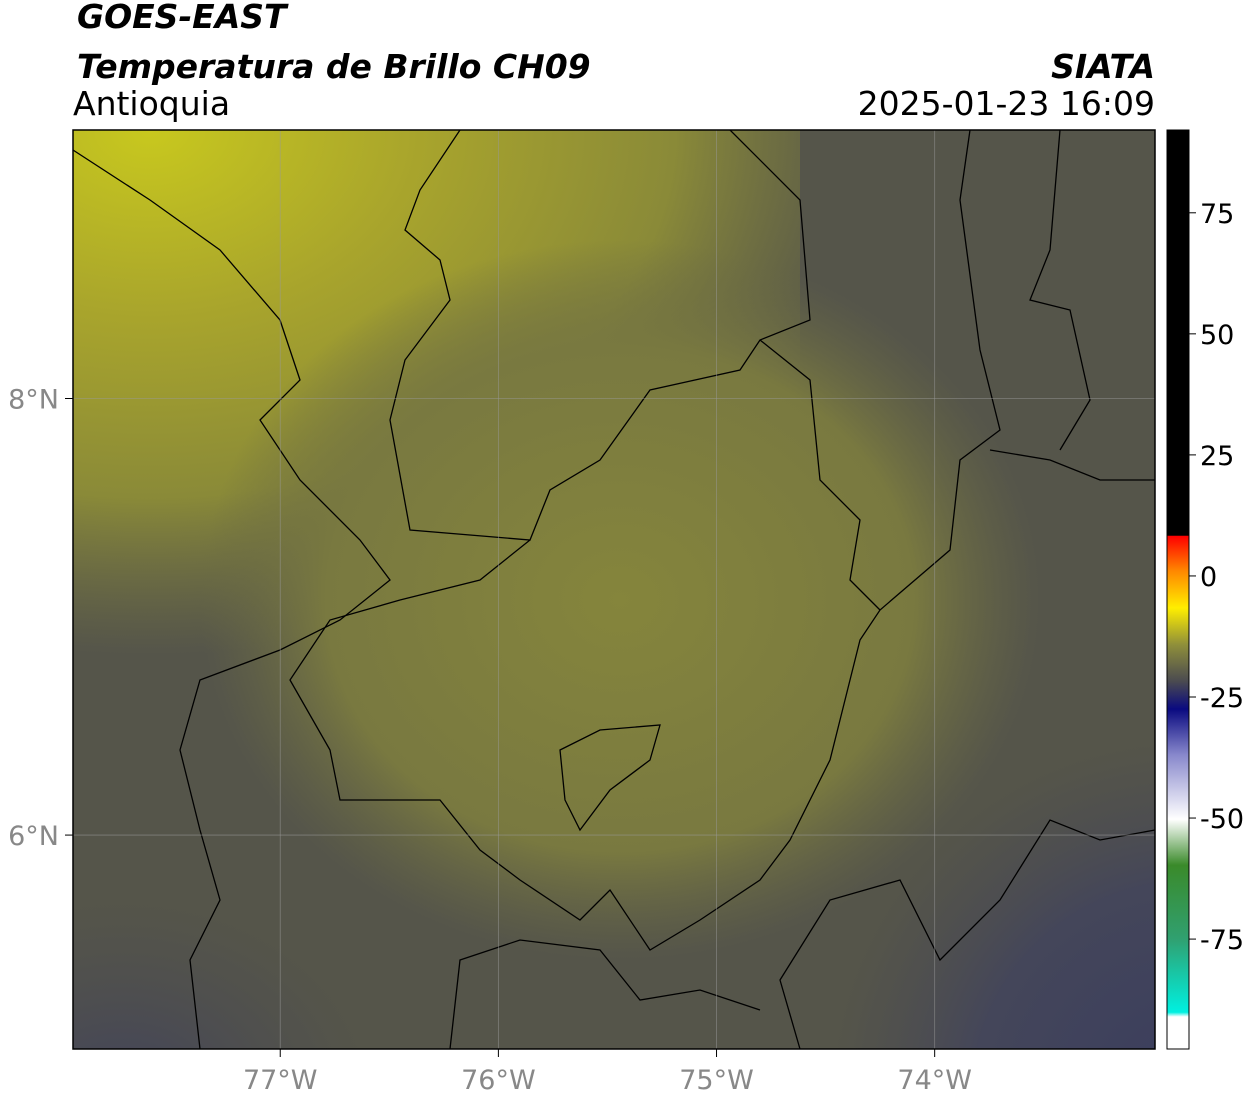  I want to click on x-tick-label: 77°W, so click(280, 1080).